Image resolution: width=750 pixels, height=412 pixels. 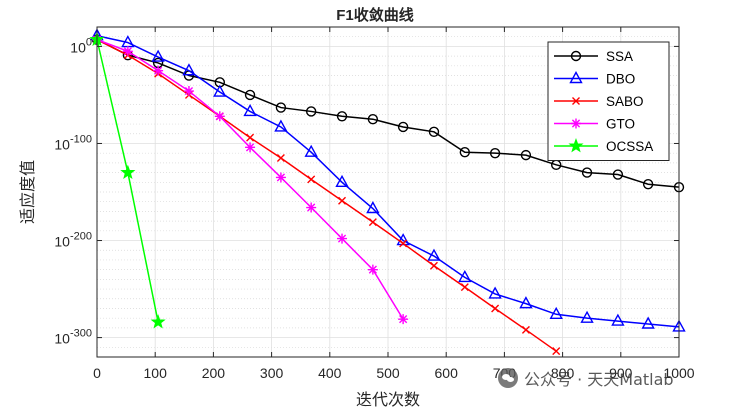 I want to click on x-tick-label: 400, so click(x=330, y=373).